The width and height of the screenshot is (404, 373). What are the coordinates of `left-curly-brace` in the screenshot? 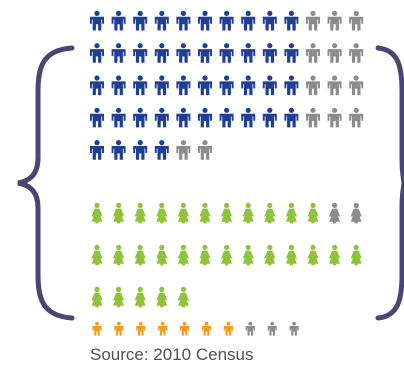 It's located at (46, 183).